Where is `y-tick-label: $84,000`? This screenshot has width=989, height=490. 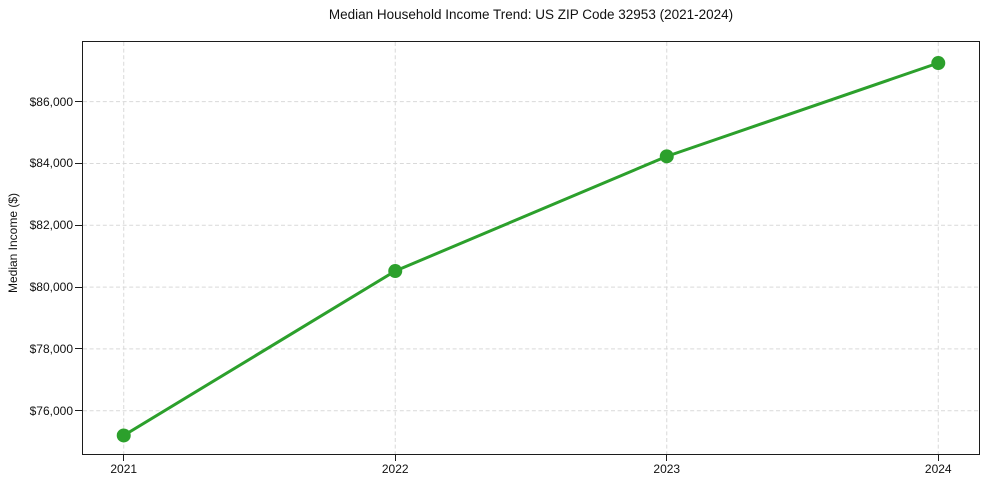
y-tick-label: $84,000 is located at coordinates (51, 163).